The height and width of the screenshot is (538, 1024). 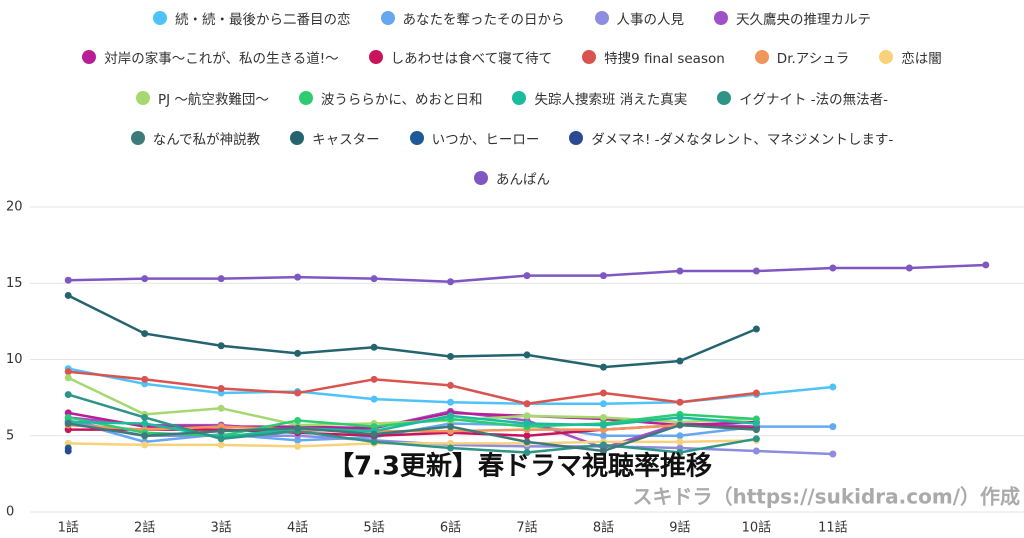 I want to click on legend-item: あんぱん, so click(x=512, y=178).